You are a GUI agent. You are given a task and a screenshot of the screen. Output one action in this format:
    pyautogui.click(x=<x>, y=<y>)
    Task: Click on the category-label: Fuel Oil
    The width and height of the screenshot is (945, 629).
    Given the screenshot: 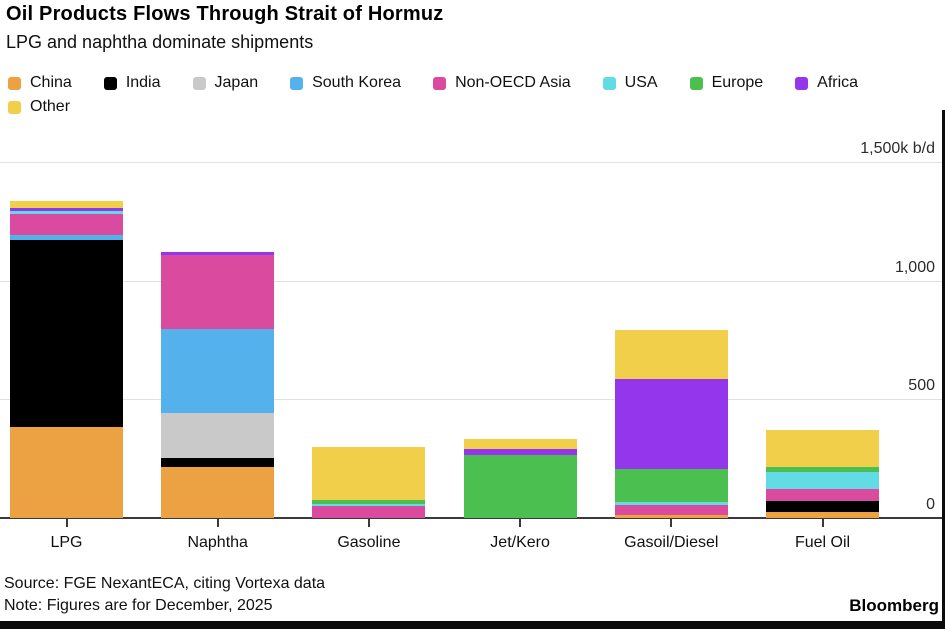 What is the action you would take?
    pyautogui.click(x=822, y=542)
    